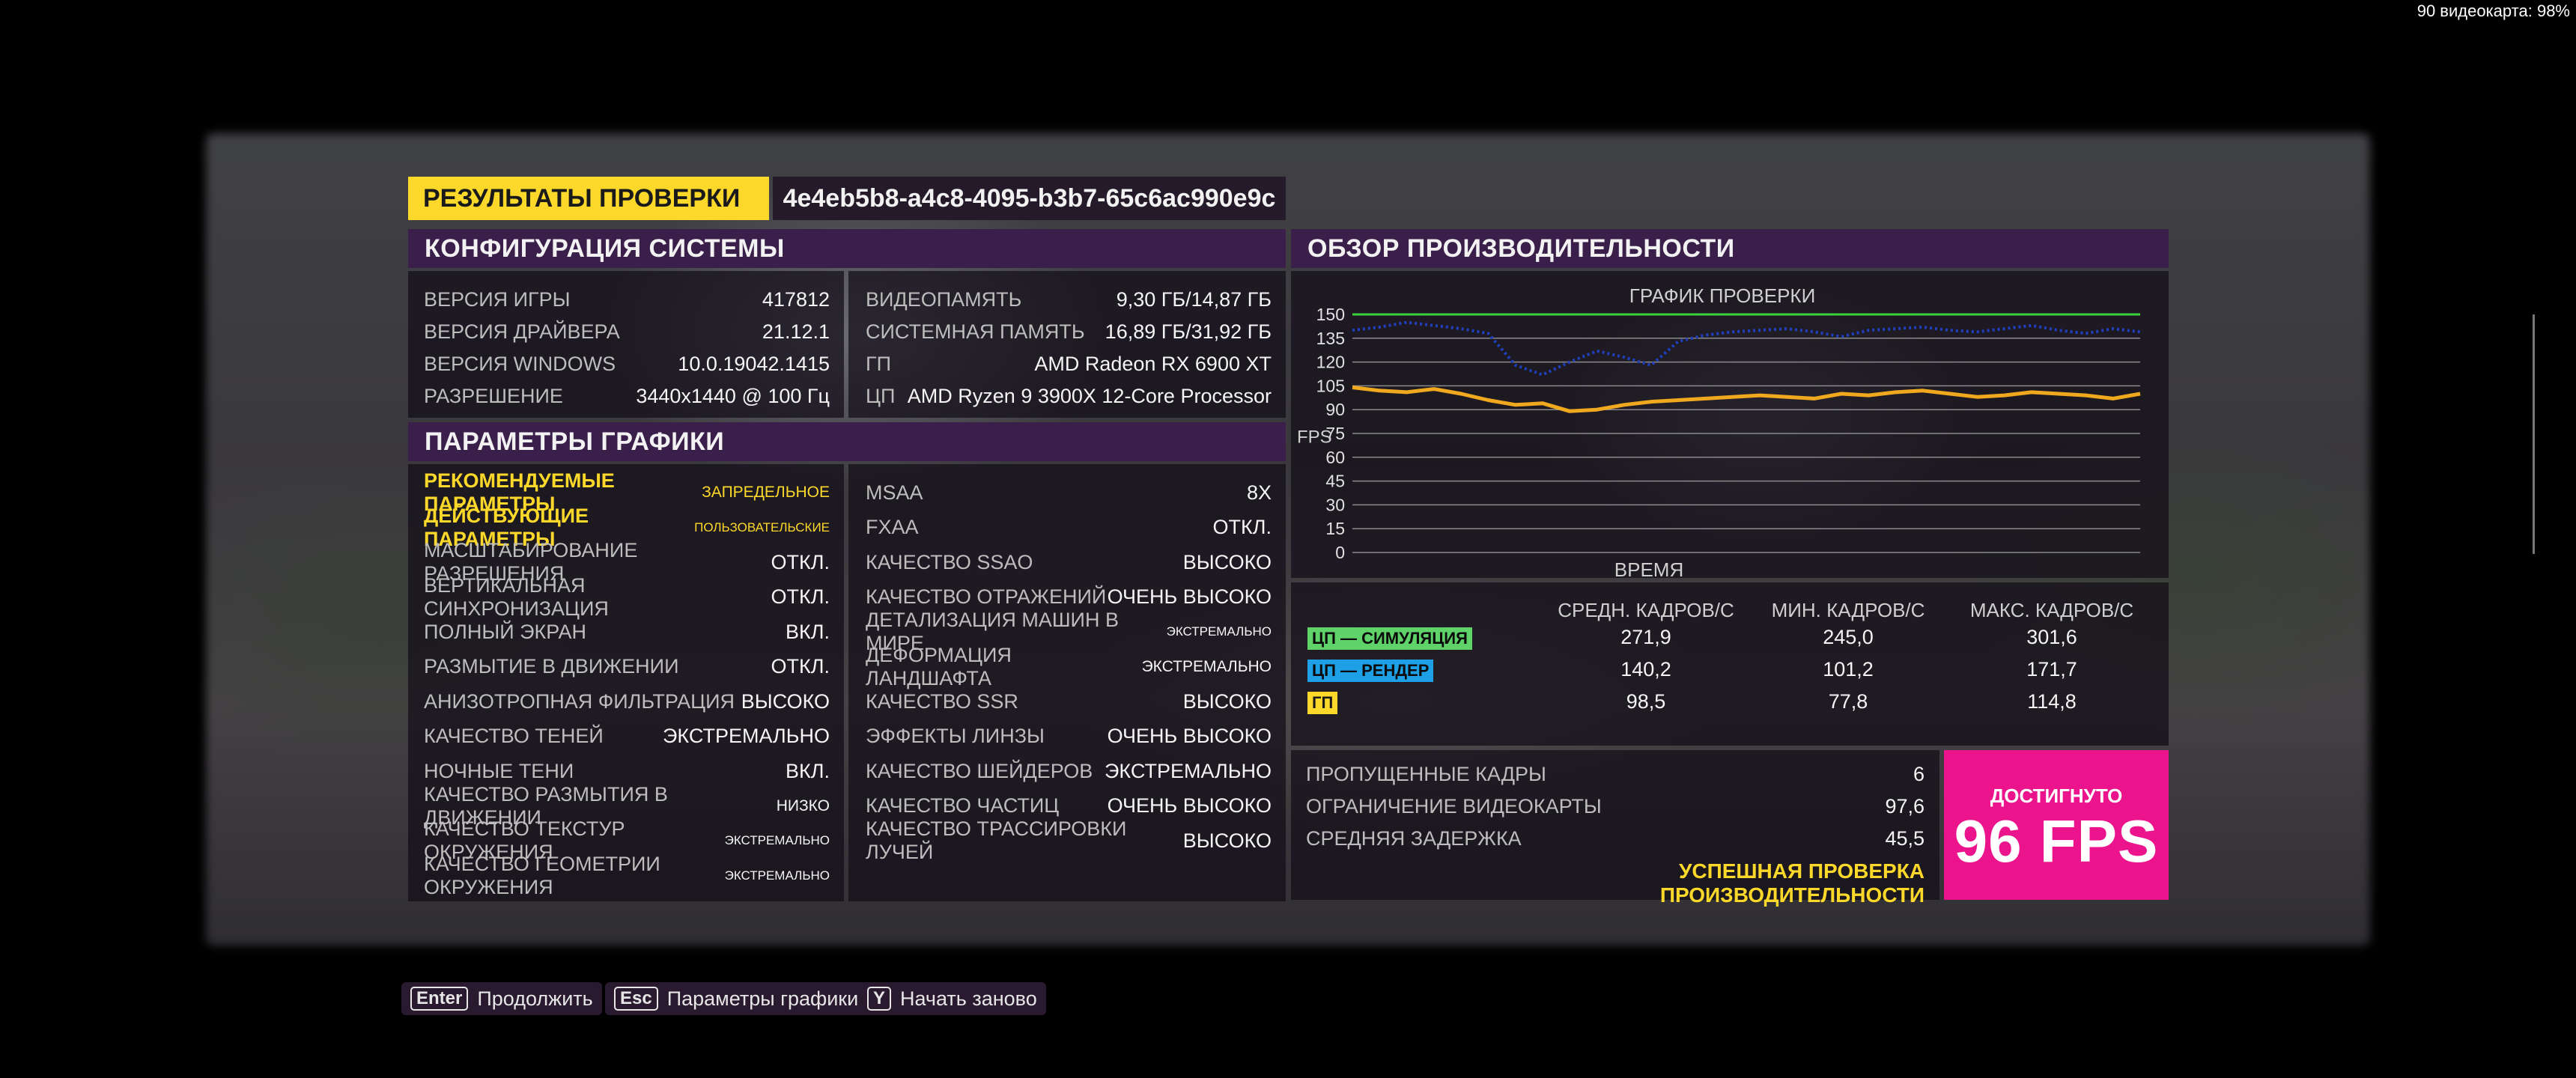 The width and height of the screenshot is (2576, 1078). Describe the element at coordinates (754, 363) in the screenshot. I see `setting-value: 10.0.19042.1415` at that location.